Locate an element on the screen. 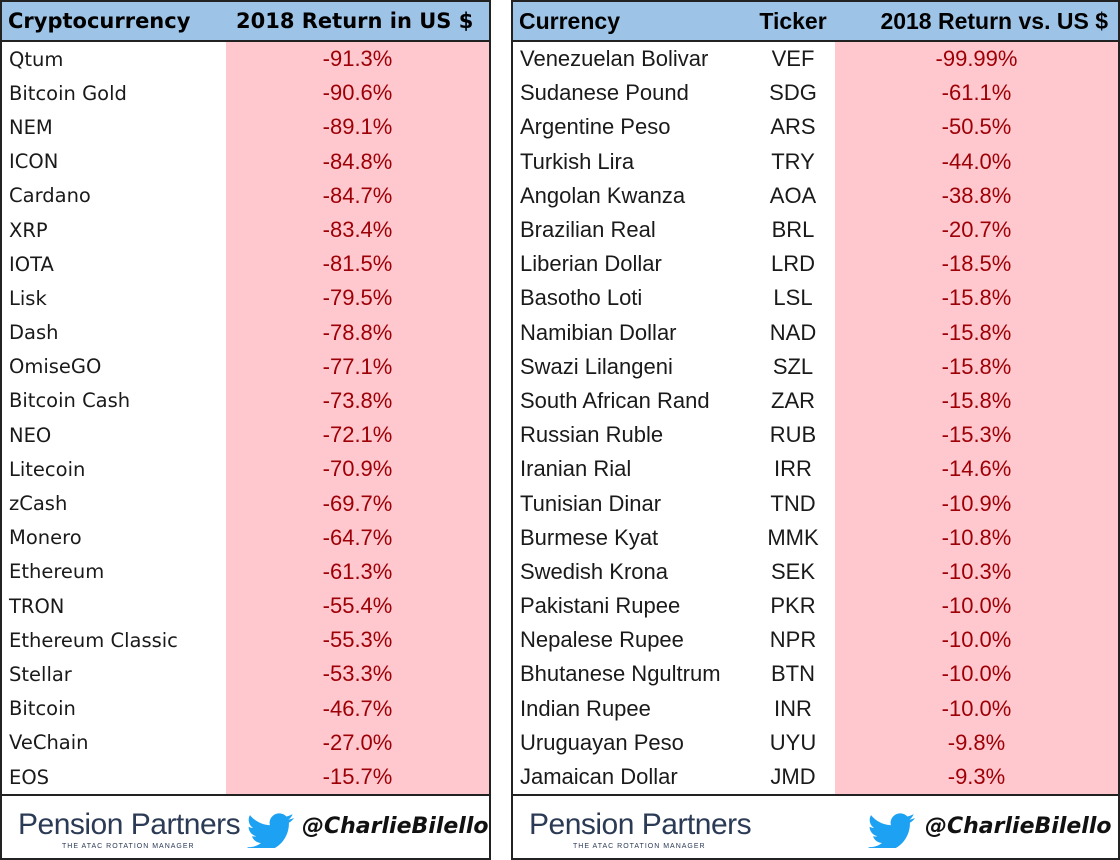 The height and width of the screenshot is (860, 1120). return-cell: -69.7% is located at coordinates (357, 503).